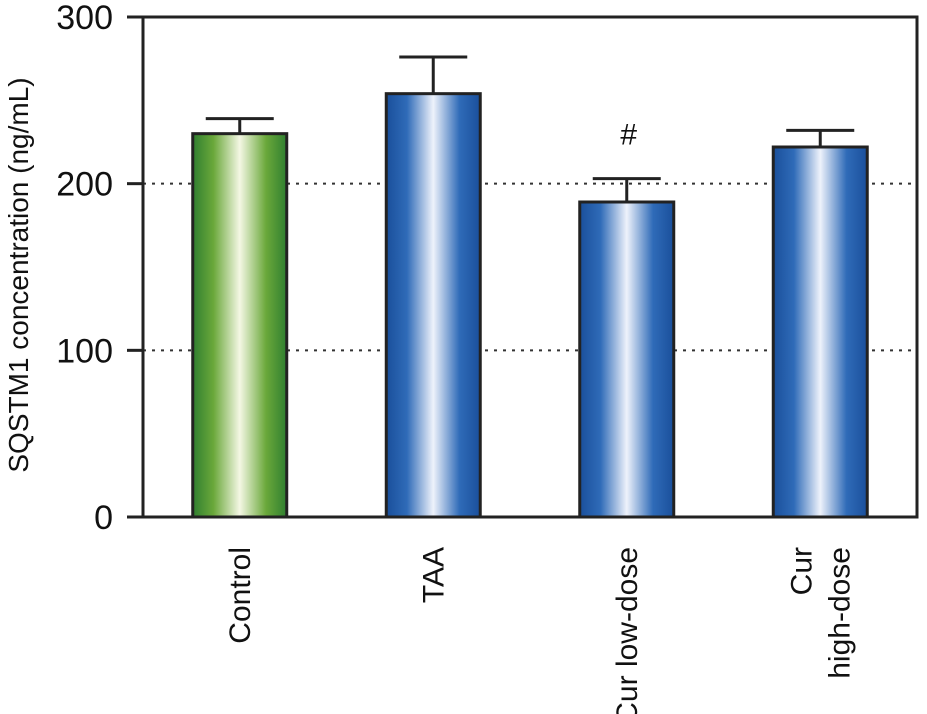  What do you see at coordinates (433, 575) in the screenshot?
I see `x-tick-label-1-0: TAA` at bounding box center [433, 575].